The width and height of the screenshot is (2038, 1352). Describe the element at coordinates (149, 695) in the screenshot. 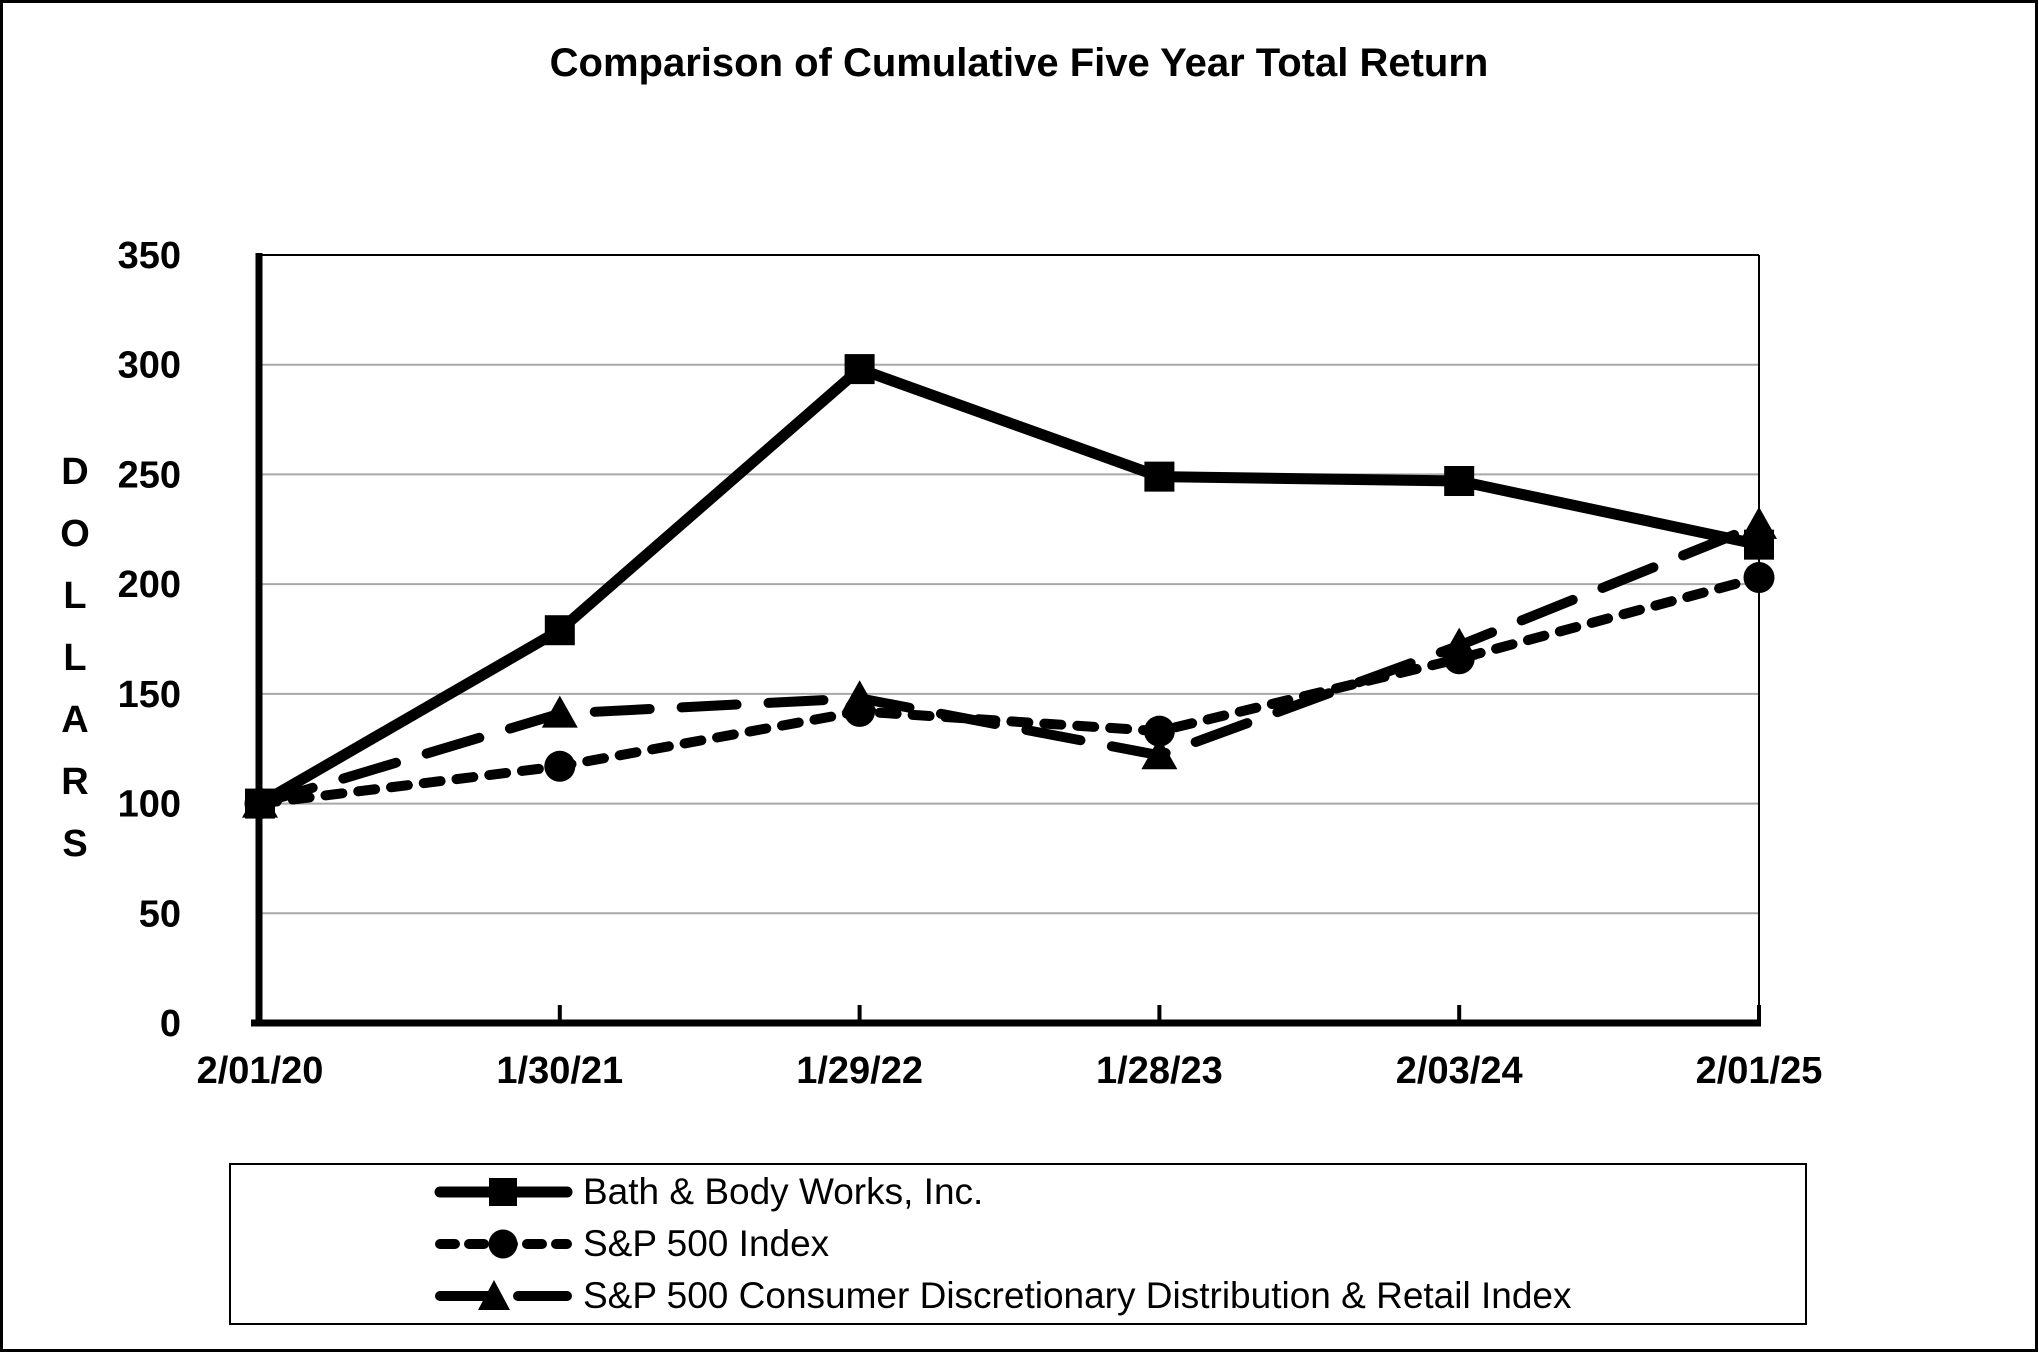

I see `y-tick-label: 150` at that location.